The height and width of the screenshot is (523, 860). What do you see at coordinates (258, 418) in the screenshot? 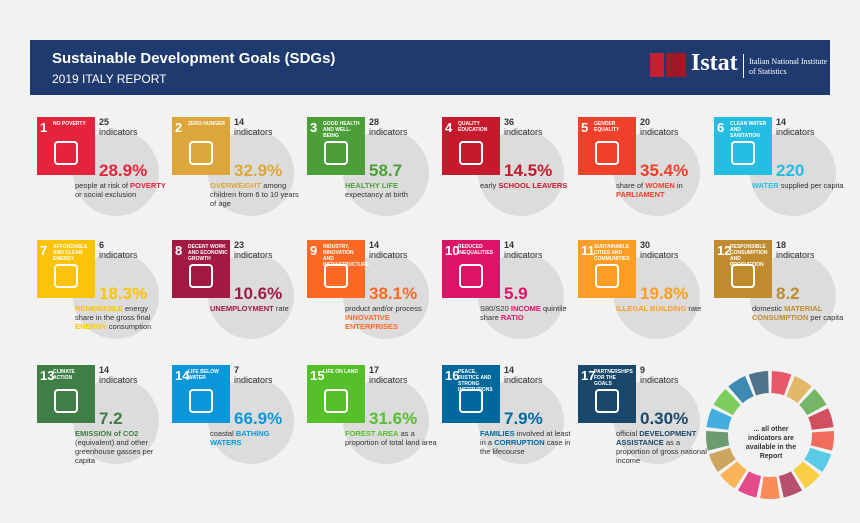
I see `indicator-value: 66.9%` at bounding box center [258, 418].